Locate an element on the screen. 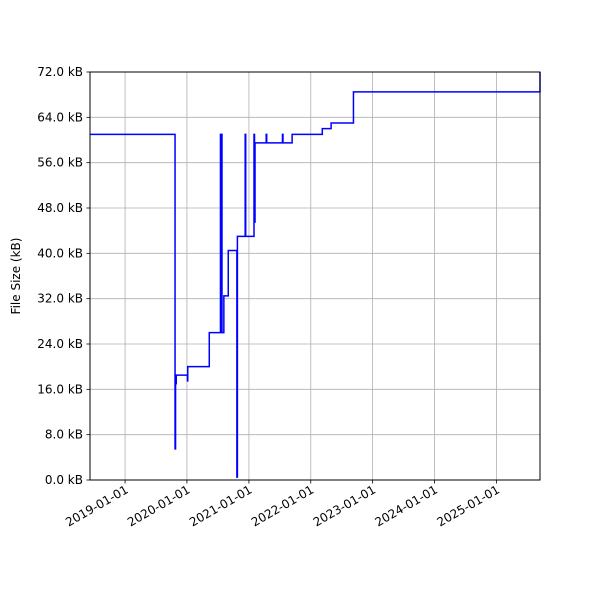 The image size is (600, 600). y-tick-label: 32.0 kB is located at coordinates (60, 299).